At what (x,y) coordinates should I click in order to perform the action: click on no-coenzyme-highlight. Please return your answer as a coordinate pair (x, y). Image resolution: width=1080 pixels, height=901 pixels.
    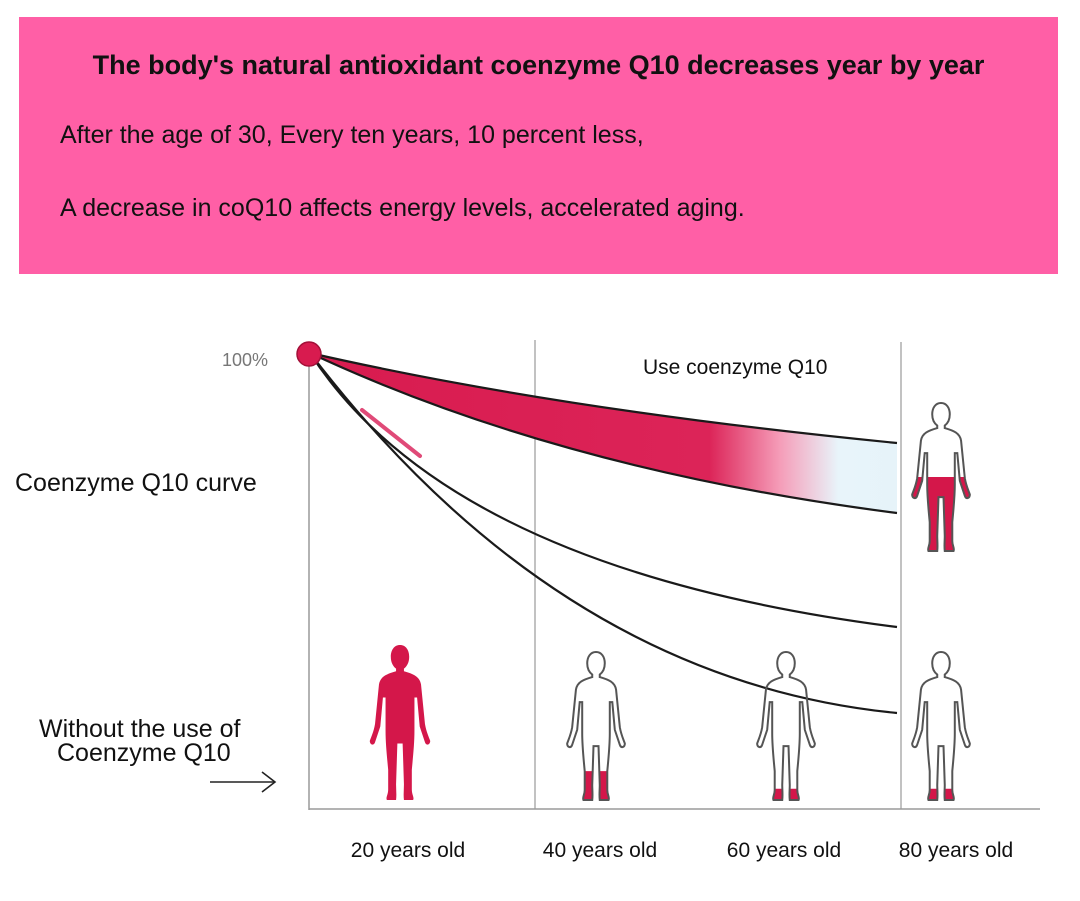
    Looking at the image, I should click on (391, 433).